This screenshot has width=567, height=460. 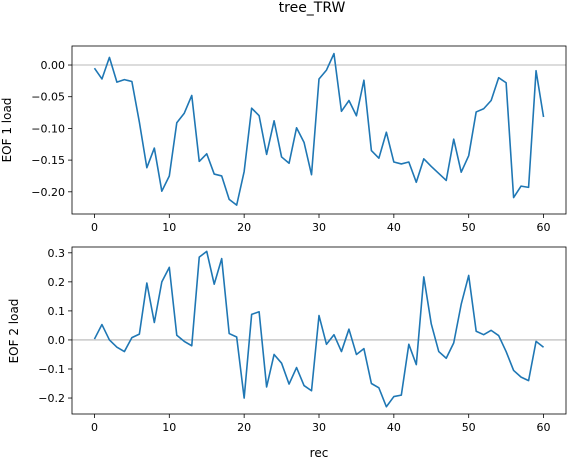 What do you see at coordinates (469, 227) in the screenshot?
I see `eof1-xtick-label: 50` at bounding box center [469, 227].